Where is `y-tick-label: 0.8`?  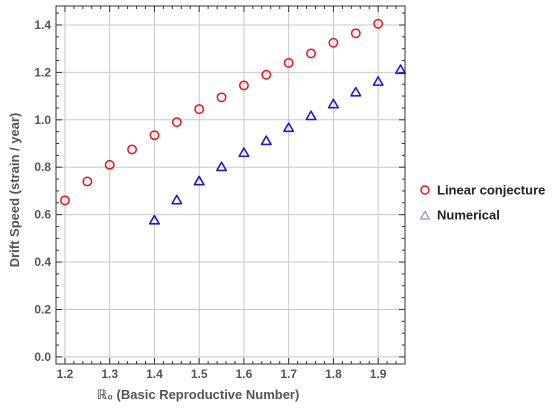 y-tick-label: 0.8 is located at coordinates (42, 167).